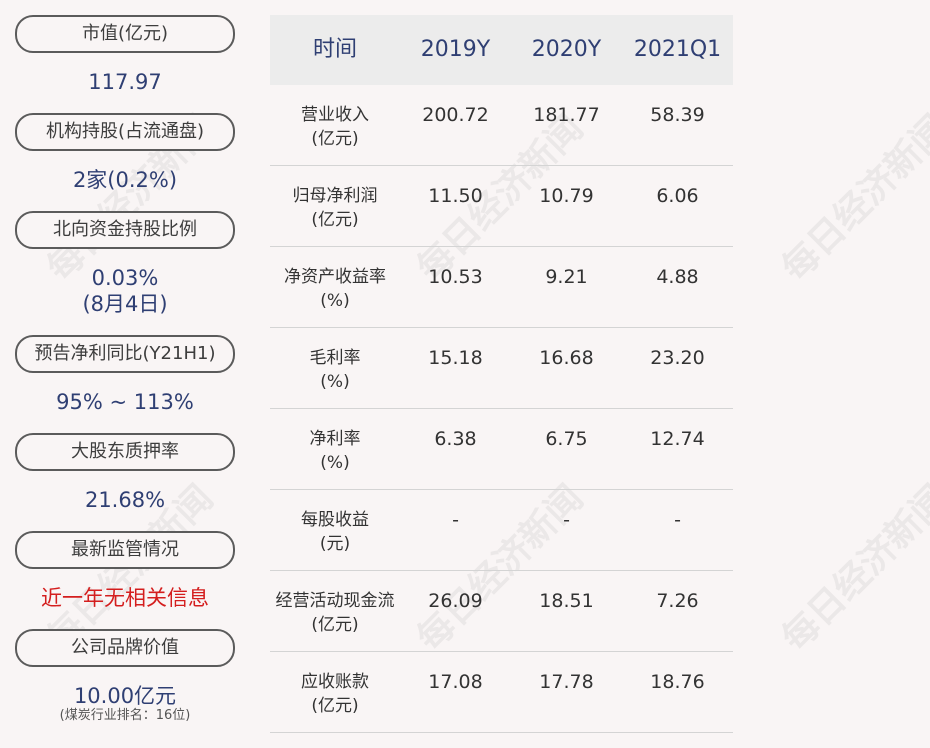 The height and width of the screenshot is (748, 930). I want to click on northbound-holding-date: (8月4日), so click(125, 304).